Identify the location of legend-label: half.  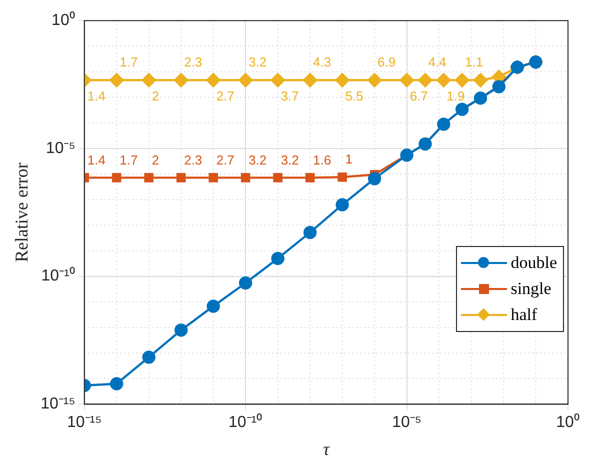
(524, 314).